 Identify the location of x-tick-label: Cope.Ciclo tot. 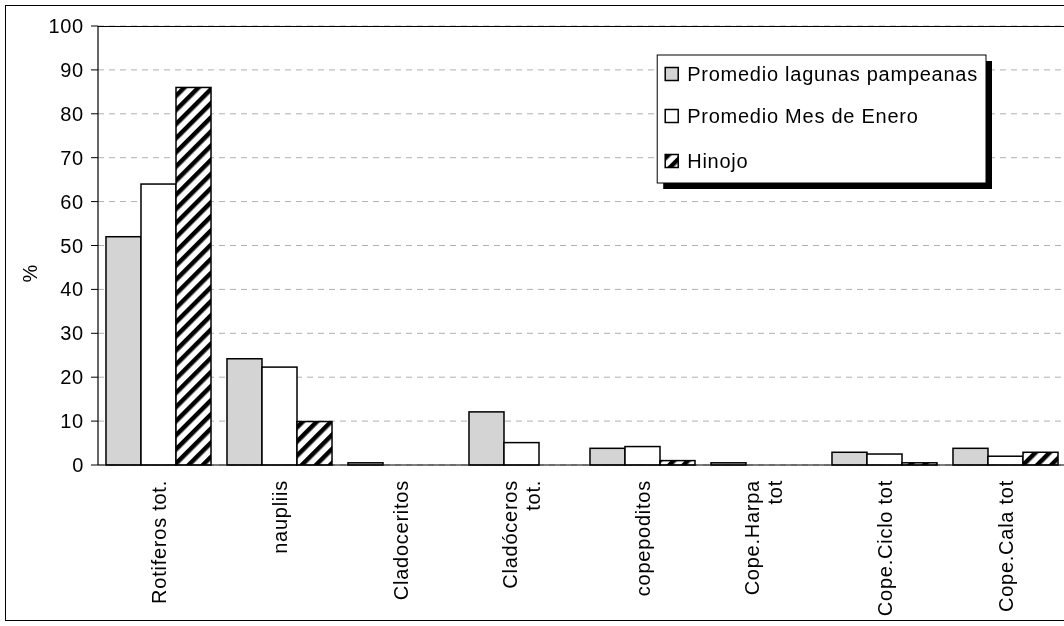
(884, 548).